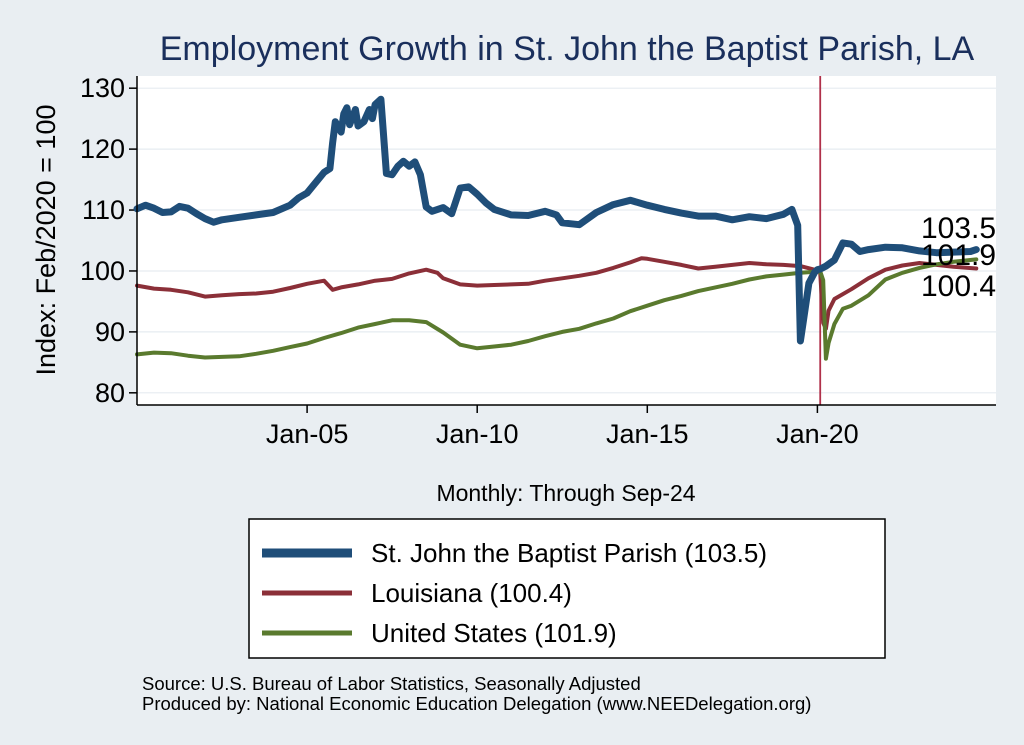 The height and width of the screenshot is (745, 1024). What do you see at coordinates (102, 149) in the screenshot?
I see `y-tick-label: 120` at bounding box center [102, 149].